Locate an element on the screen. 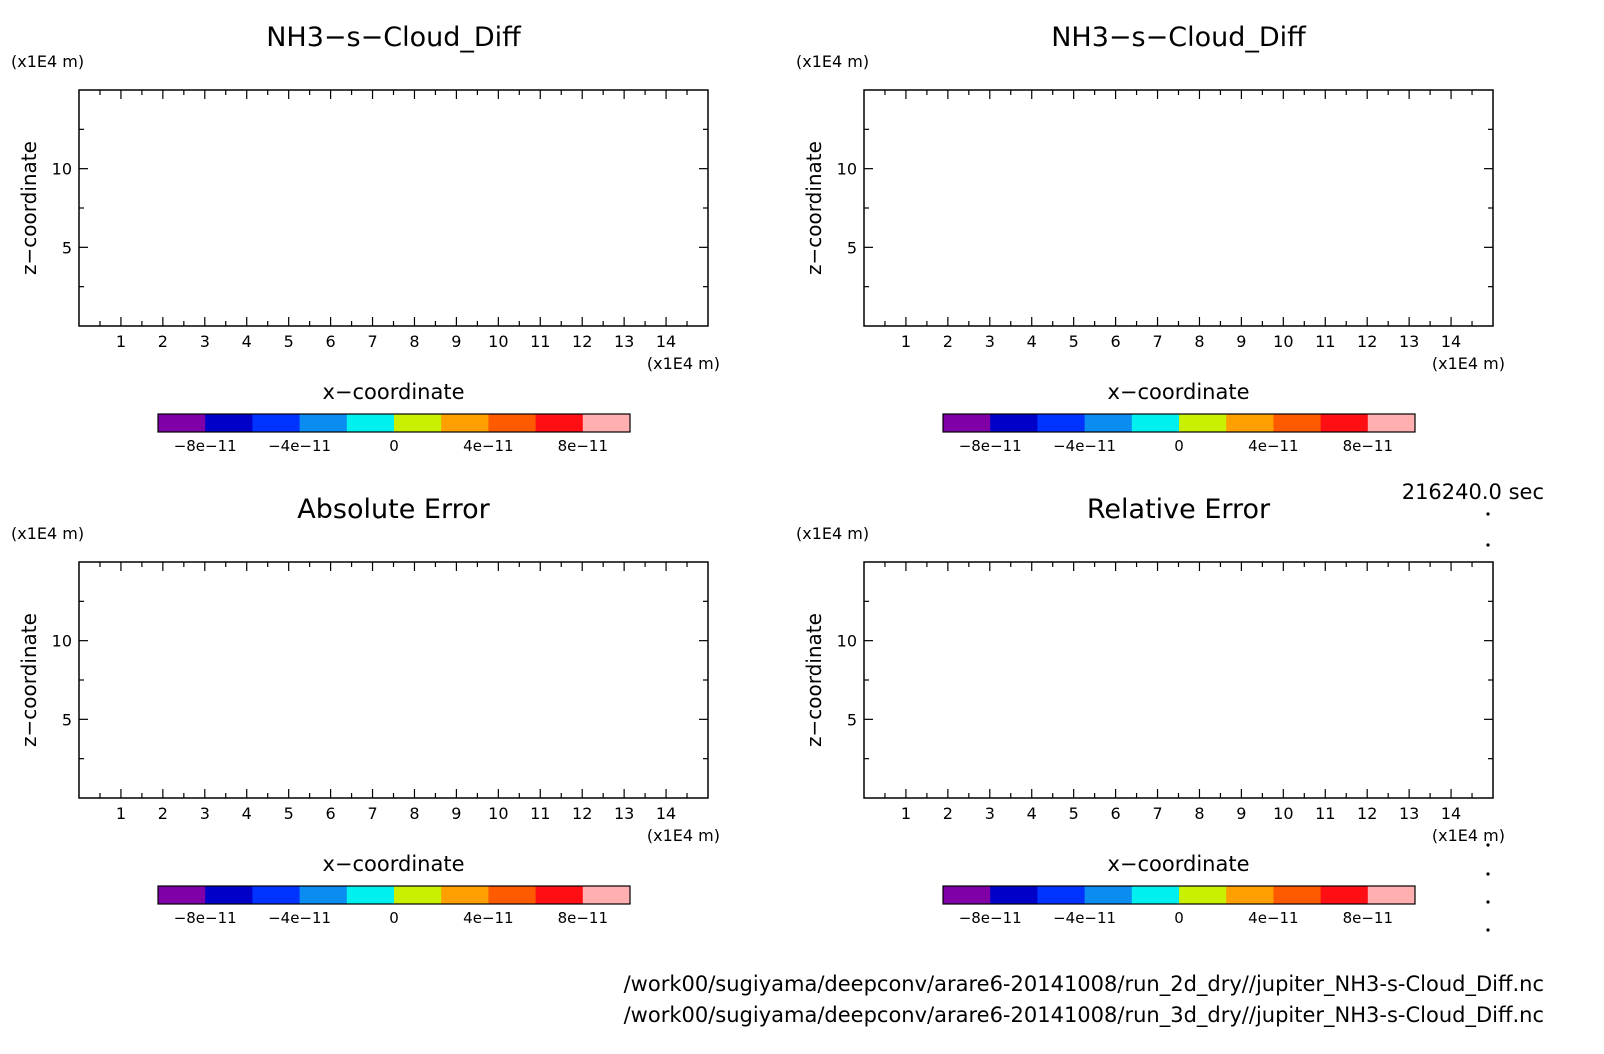 Image resolution: width=1604 pixels, height=1054 pixels. panel-title: Absolute Error is located at coordinates (393, 509).